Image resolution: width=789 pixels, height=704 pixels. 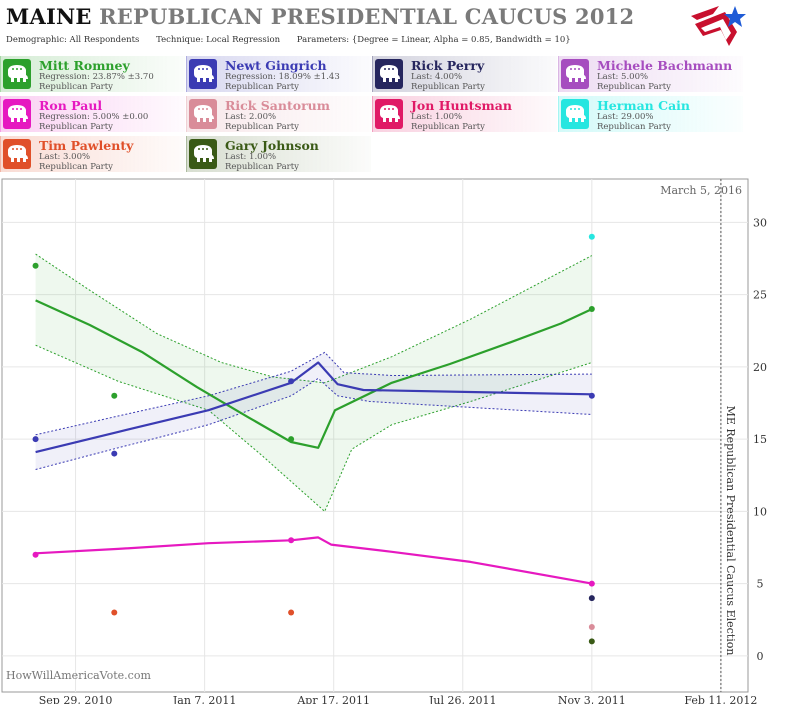 What do you see at coordinates (94, 117) in the screenshot?
I see `candidate-stat: Regression: 5.00% ±0.00` at bounding box center [94, 117].